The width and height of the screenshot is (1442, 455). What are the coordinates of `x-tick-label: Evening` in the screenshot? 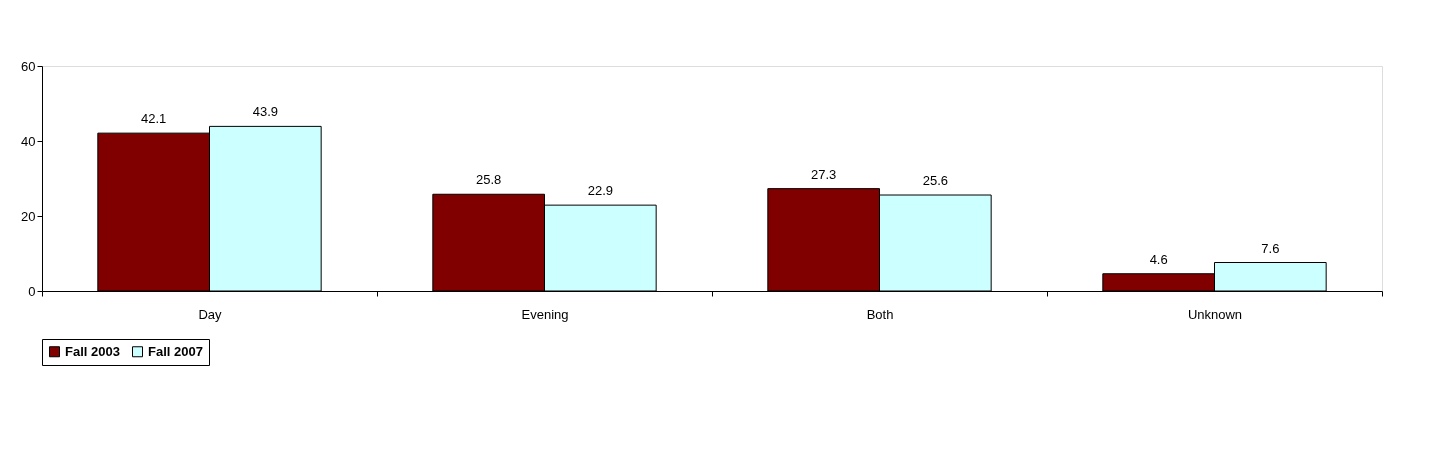 It's located at (545, 314).